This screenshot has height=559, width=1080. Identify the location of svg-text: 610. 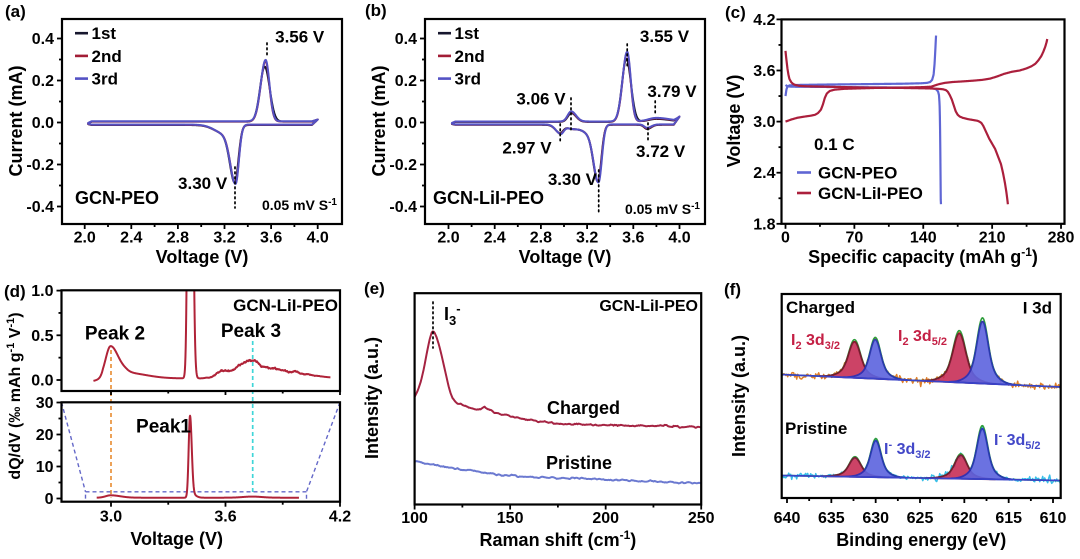
(1053, 518).